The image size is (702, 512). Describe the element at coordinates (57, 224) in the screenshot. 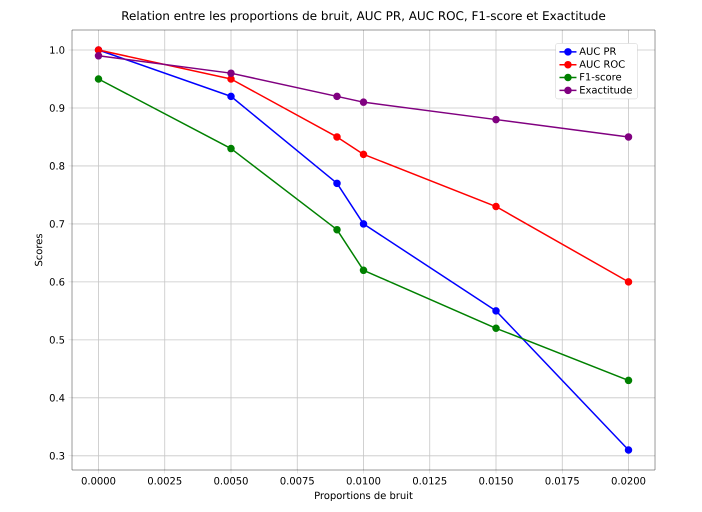

I see `y-tick-label: 0.7` at that location.